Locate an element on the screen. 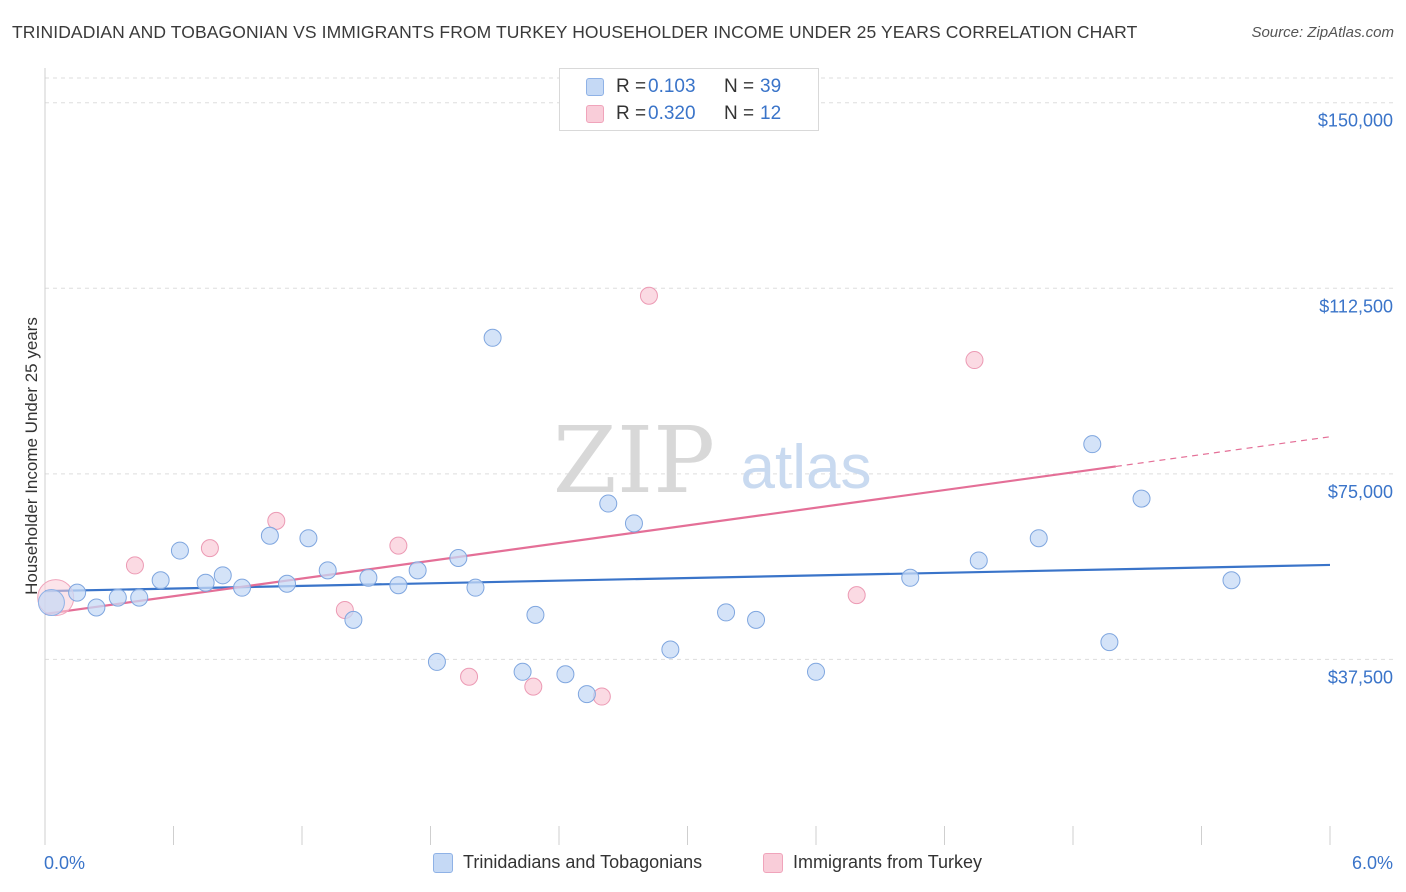 Image resolution: width=1406 pixels, height=892 pixels. watermark: ZIP atlas is located at coordinates (712, 460).